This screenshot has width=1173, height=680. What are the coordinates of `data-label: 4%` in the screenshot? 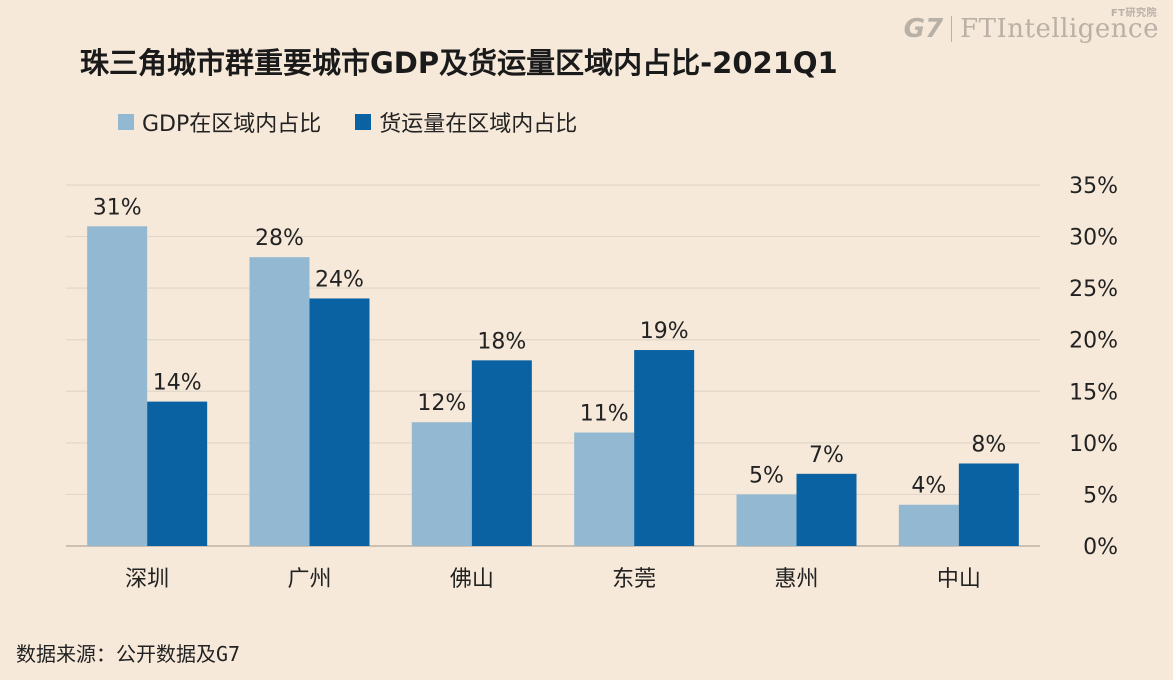 It's located at (928, 486).